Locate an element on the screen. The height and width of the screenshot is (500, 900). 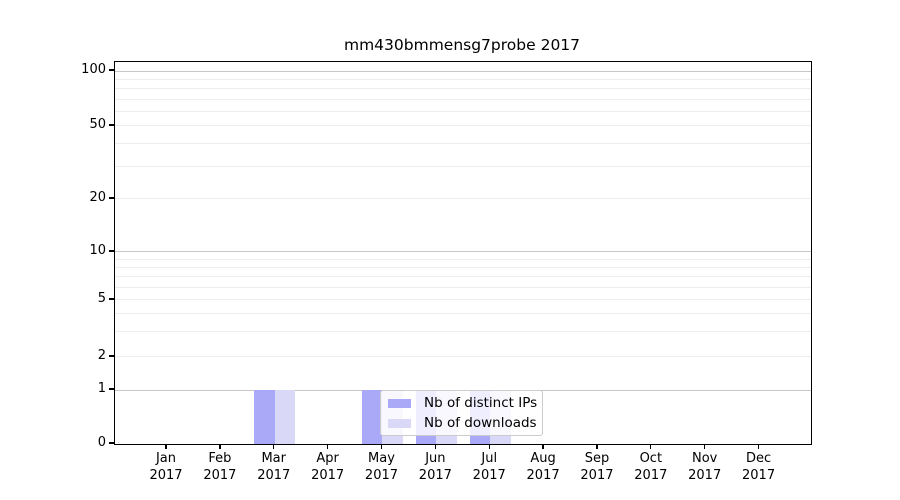
x-tick-label-nov-2017: Nov 2017 is located at coordinates (705, 468).